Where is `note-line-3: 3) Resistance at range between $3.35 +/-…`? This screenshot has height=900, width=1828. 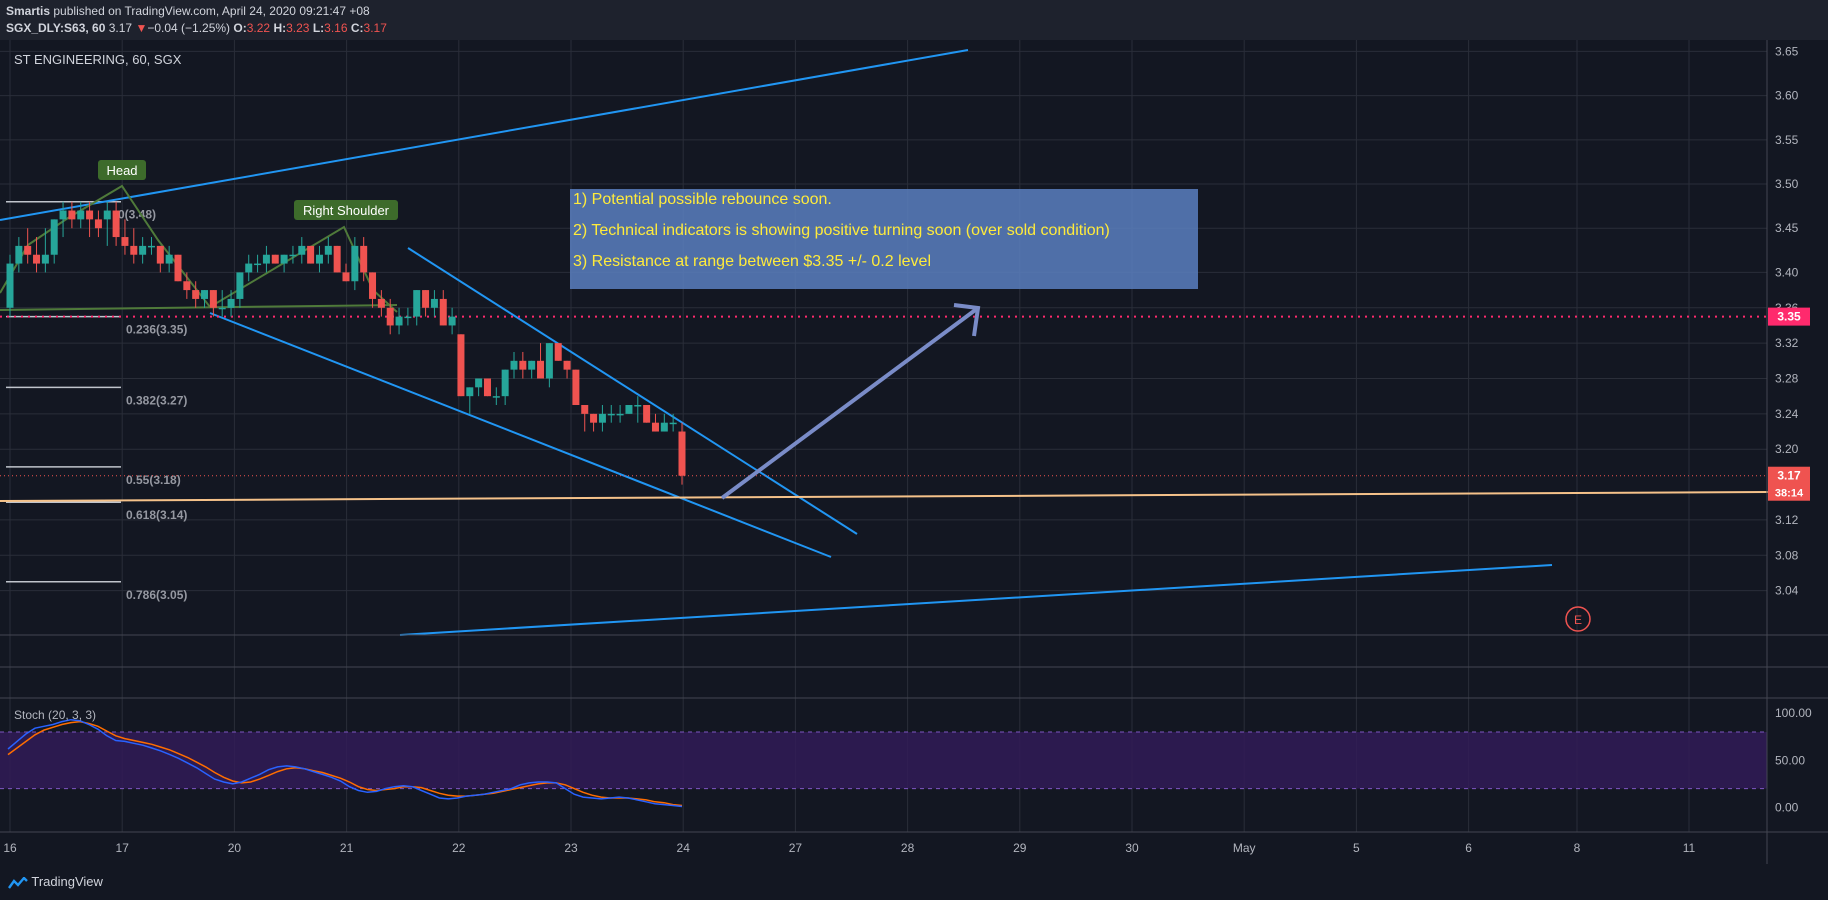 note-line-3: 3) Resistance at range between $3.35 +/-… is located at coordinates (752, 261).